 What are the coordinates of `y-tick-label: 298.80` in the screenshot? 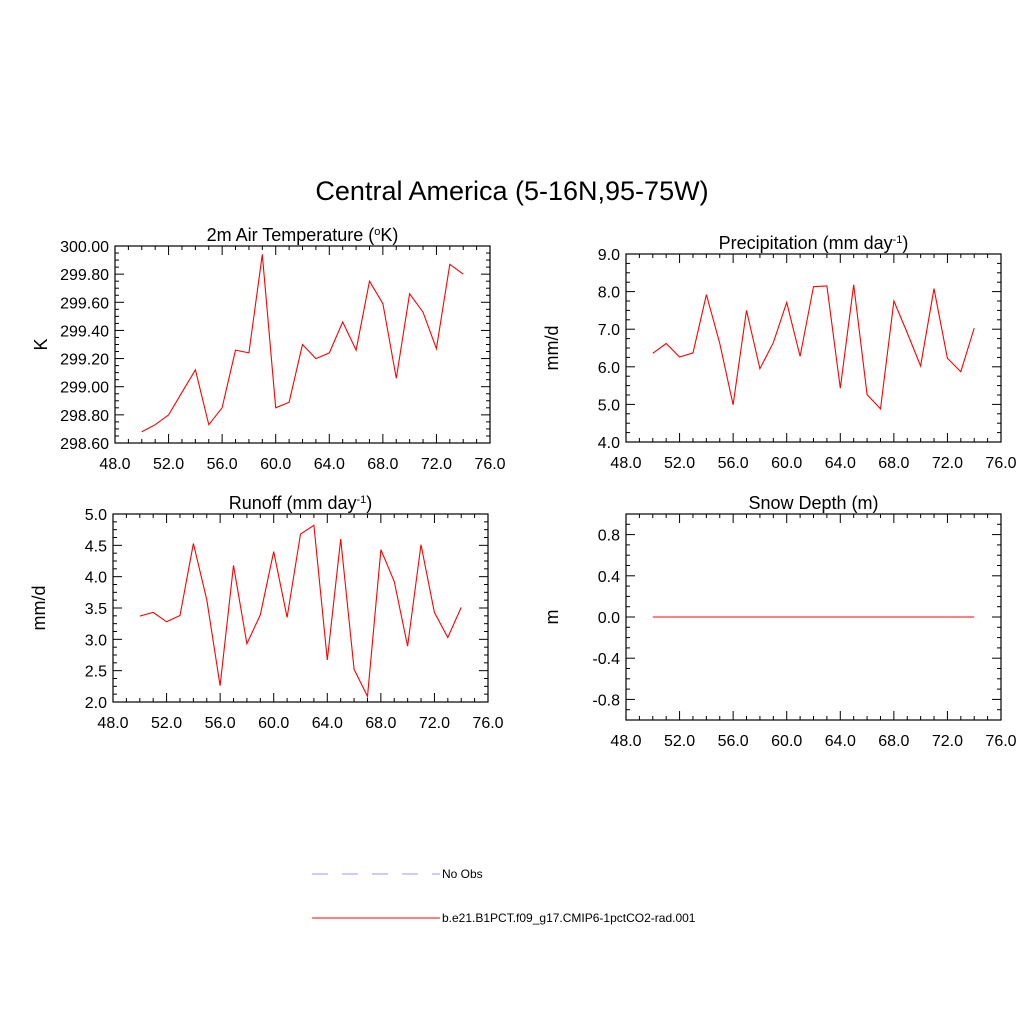 It's located at (84, 416).